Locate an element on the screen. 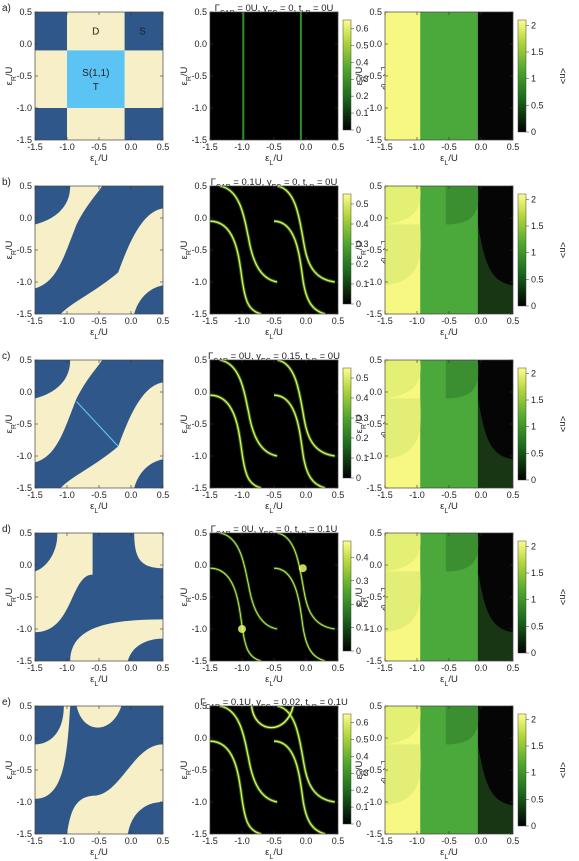 The height and width of the screenshot is (861, 579). occupation-colorbar-tick-label: 1.5 is located at coordinates (537, 573).